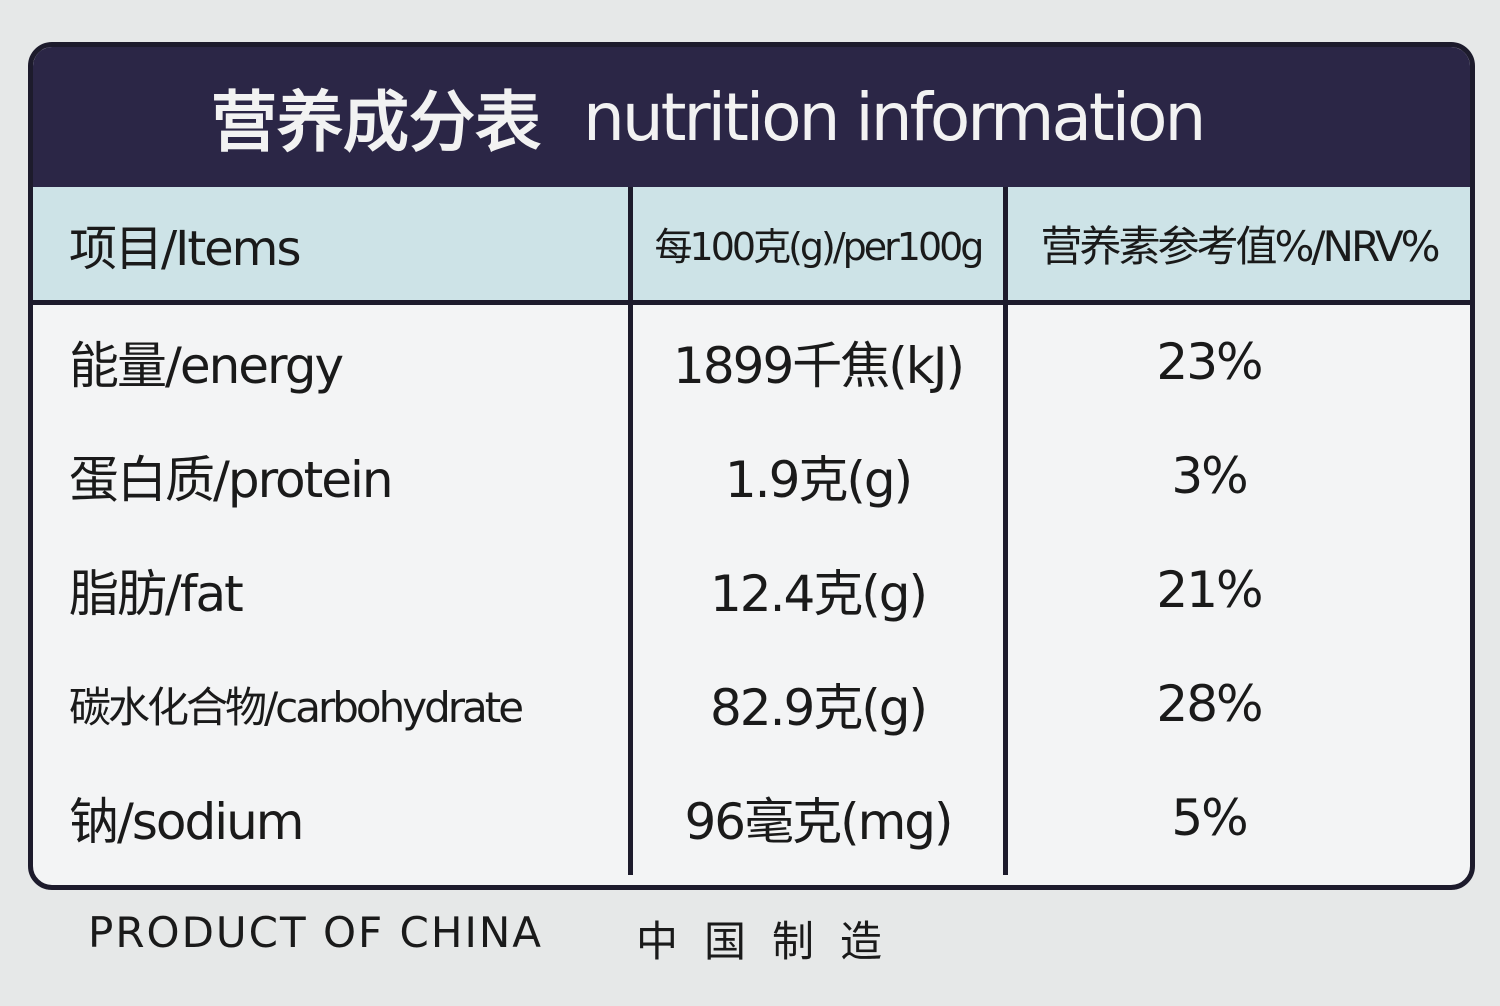  I want to click on header-cell: 项目/Items, so click(330, 246).